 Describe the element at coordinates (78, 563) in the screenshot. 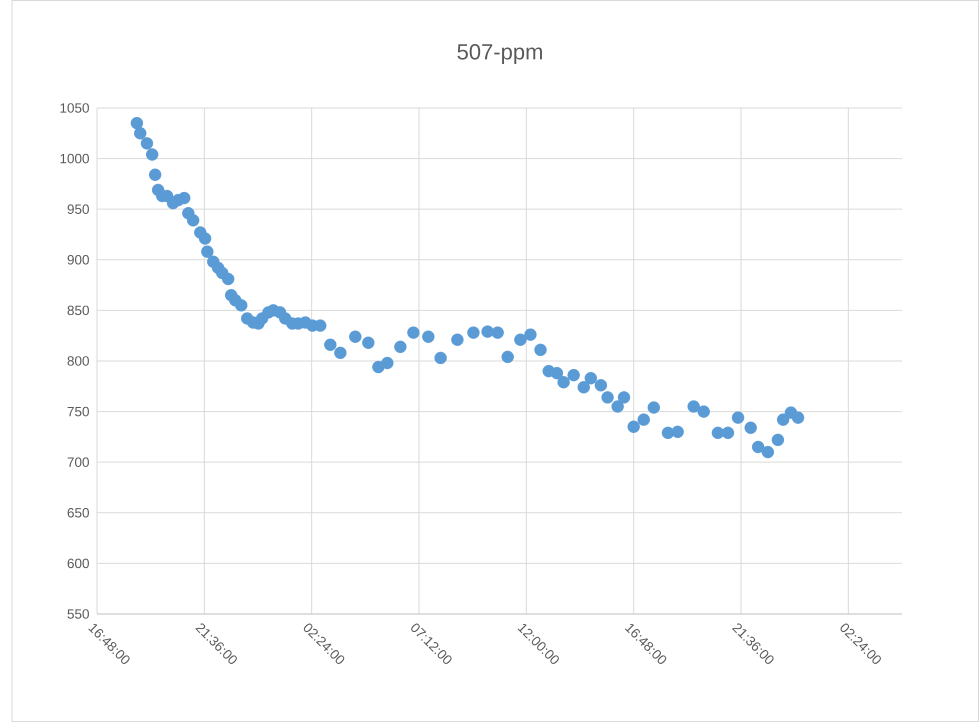

I see `y-tick-label: 600` at that location.